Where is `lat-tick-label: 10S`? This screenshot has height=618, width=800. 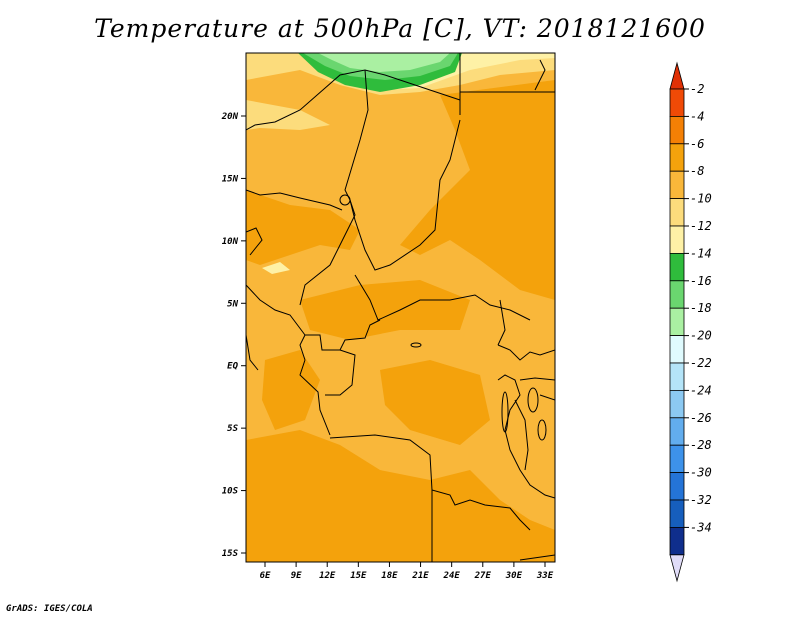 lat-tick-label: 10S is located at coordinates (230, 492).